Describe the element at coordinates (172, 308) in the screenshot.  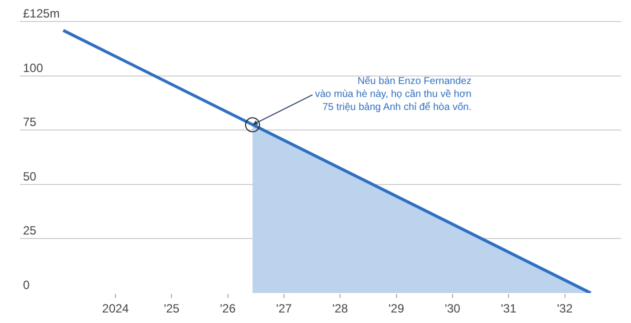
I see `x-tick-label: '25` at that location.